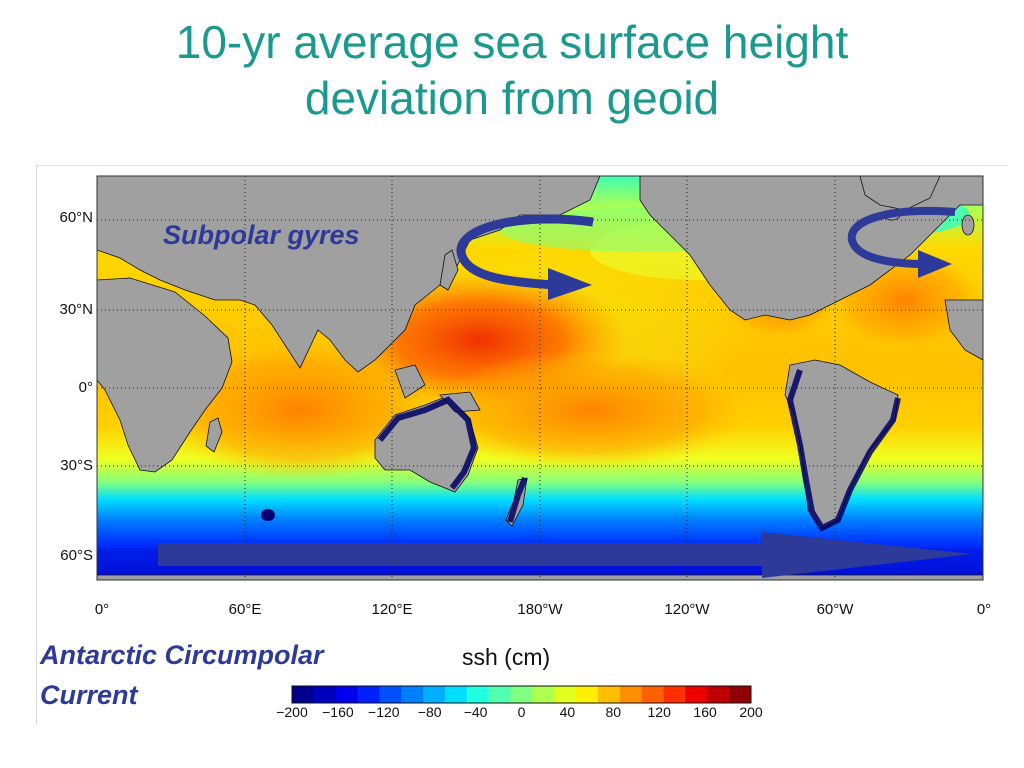  Describe the element at coordinates (76, 309) in the screenshot. I see `lat-label-30n: 30°N` at that location.